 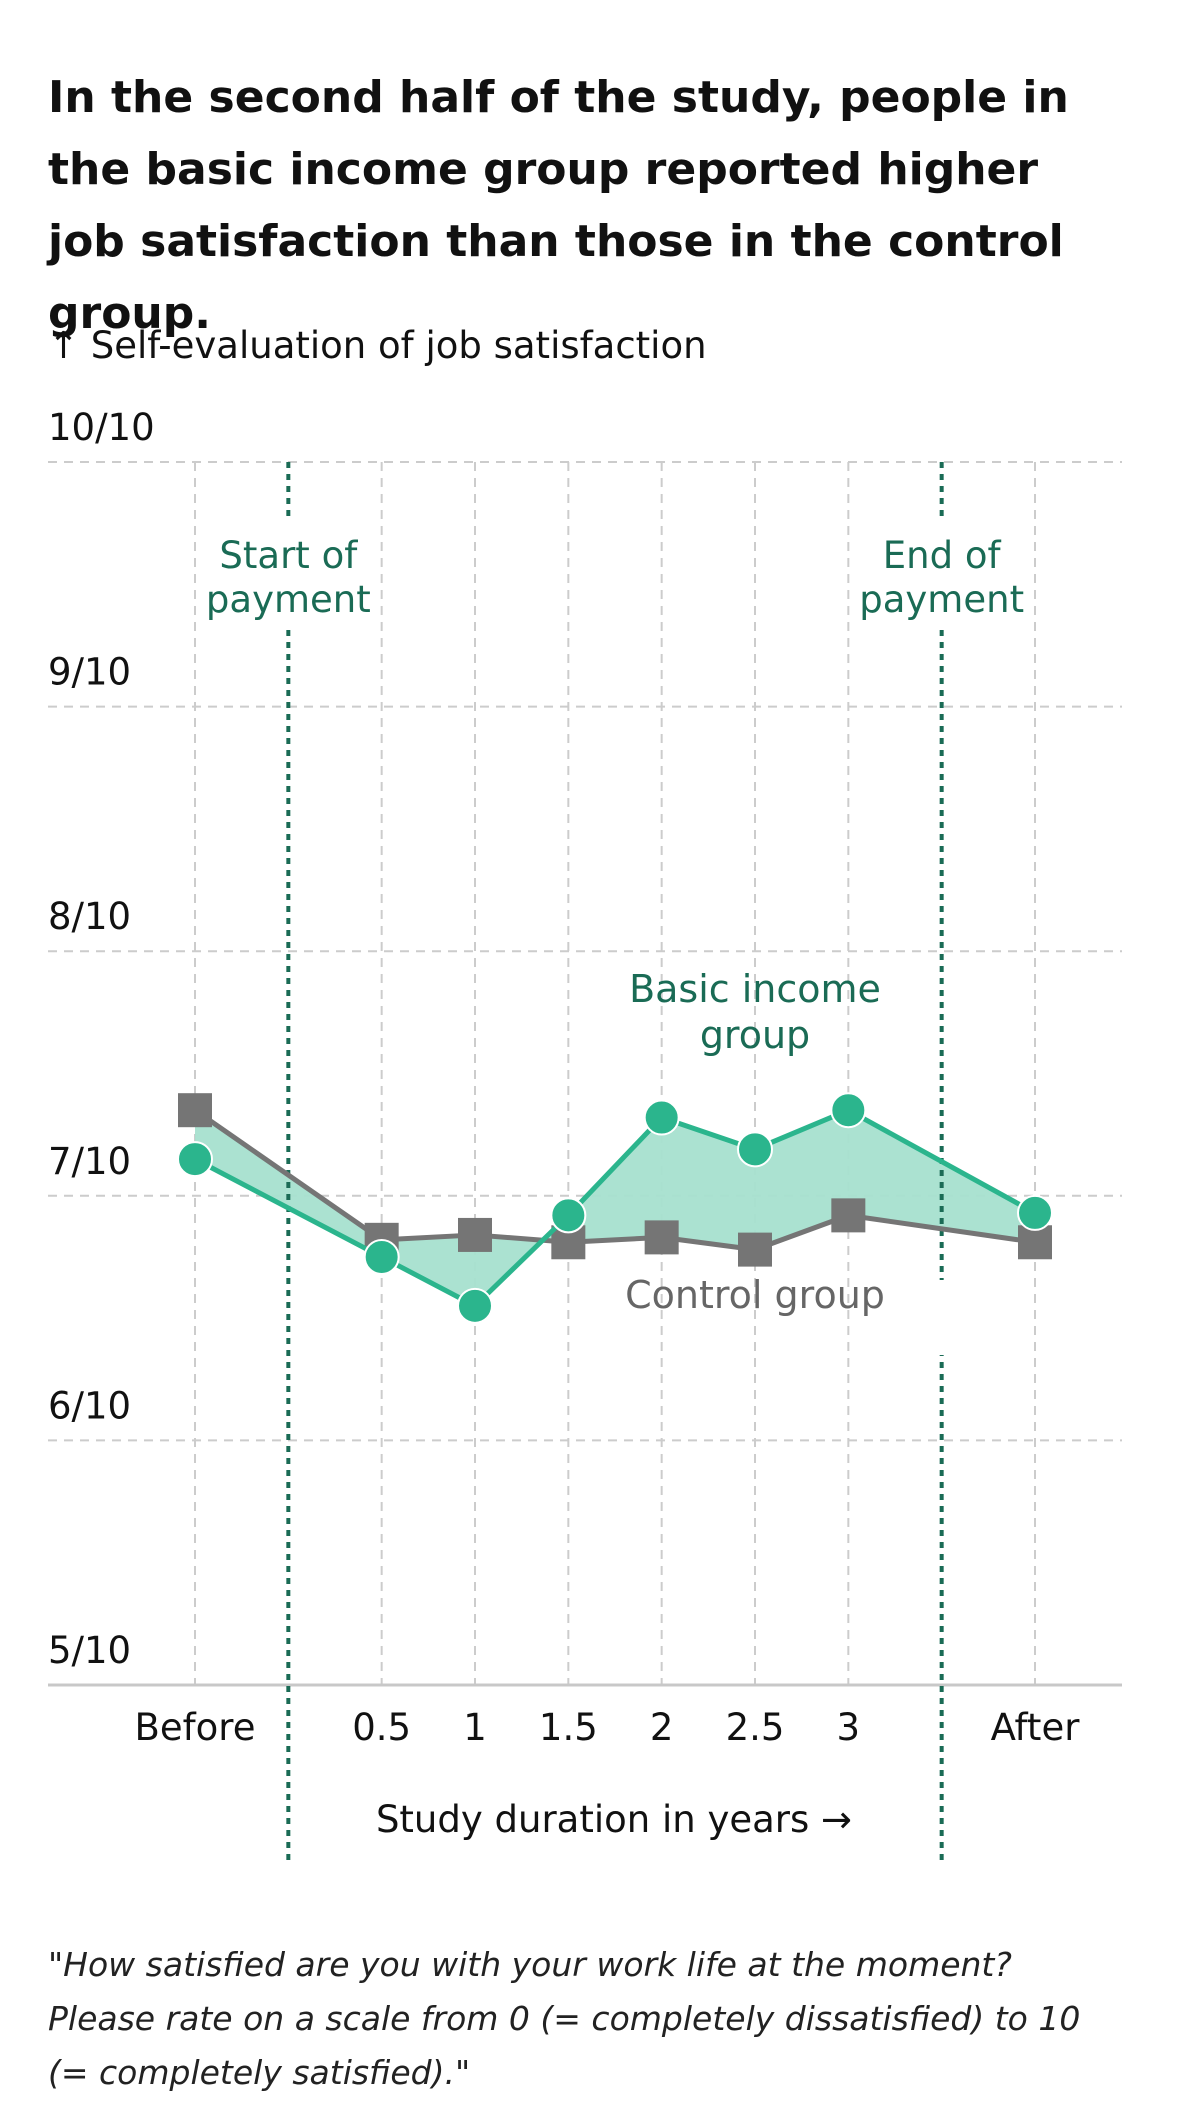 I want to click on series-label-basic-income: Basic income group, so click(x=755, y=1012).